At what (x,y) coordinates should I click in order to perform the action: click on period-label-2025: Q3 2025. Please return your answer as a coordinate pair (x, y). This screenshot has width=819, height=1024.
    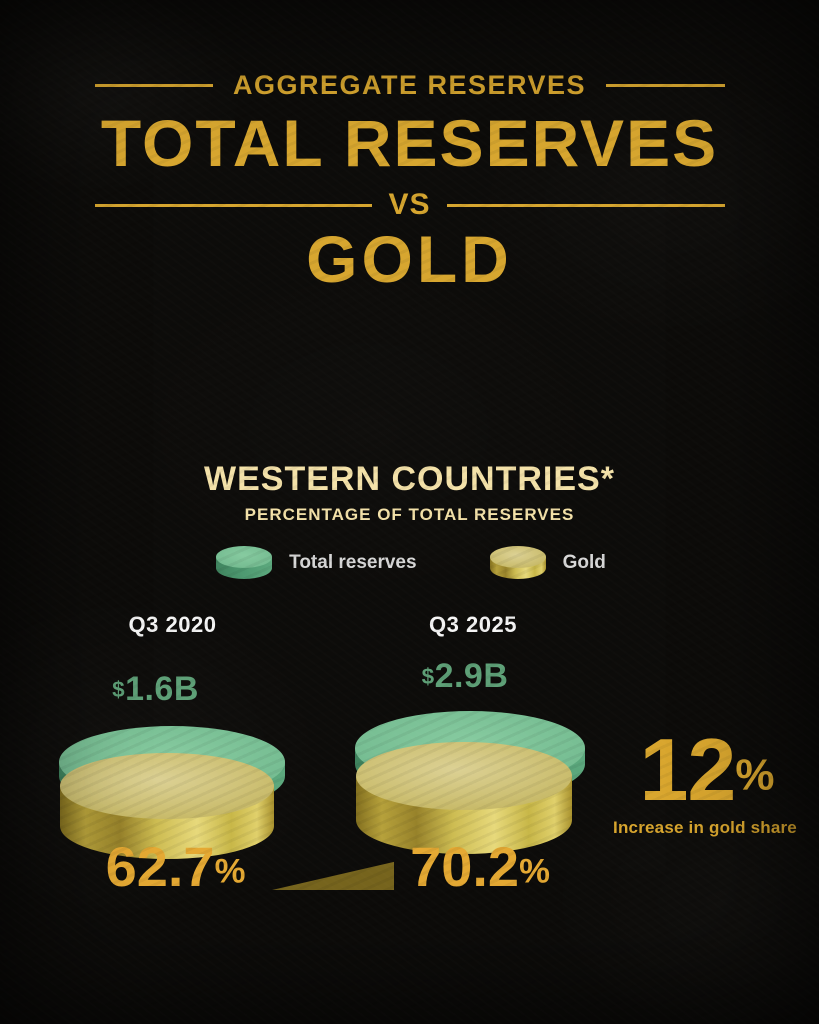
    Looking at the image, I should click on (473, 624).